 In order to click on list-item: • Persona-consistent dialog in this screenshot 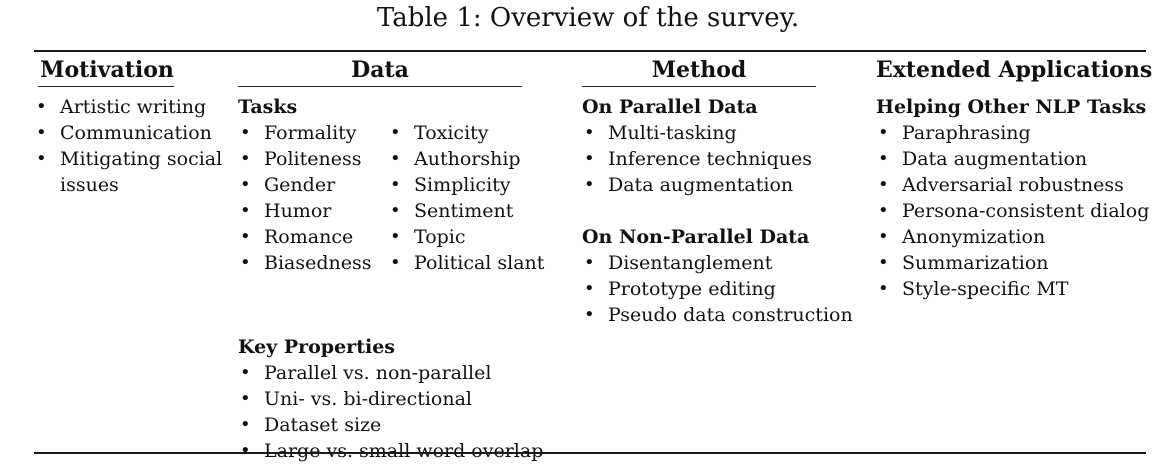, I will do `click(1014, 211)`.